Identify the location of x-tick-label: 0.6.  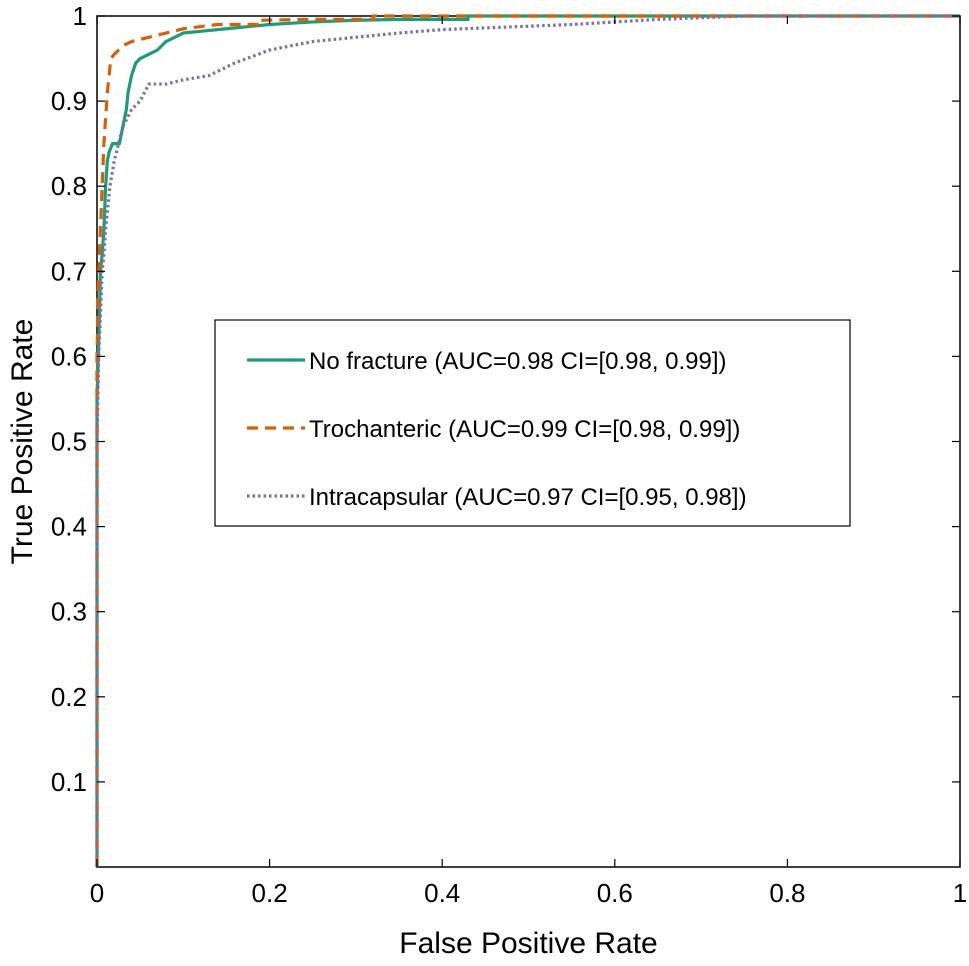
(615, 893).